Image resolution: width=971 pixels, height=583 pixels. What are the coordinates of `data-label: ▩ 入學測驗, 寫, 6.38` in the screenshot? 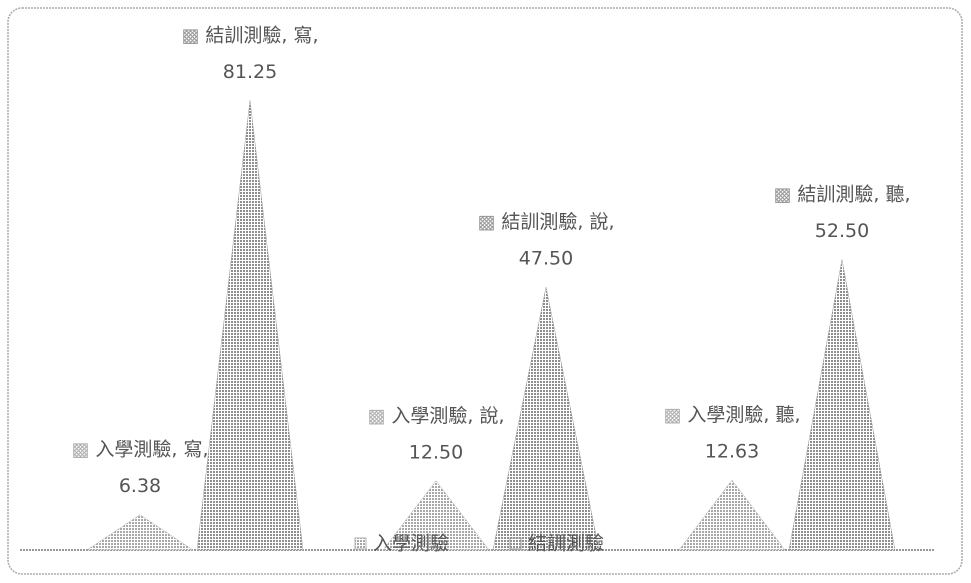 It's located at (139, 467).